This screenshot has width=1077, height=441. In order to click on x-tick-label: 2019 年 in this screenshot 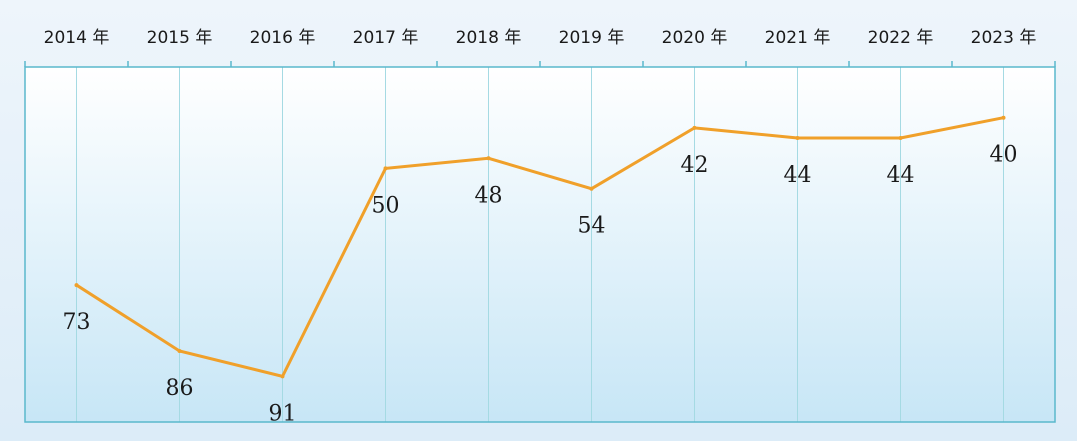, I will do `click(592, 38)`.